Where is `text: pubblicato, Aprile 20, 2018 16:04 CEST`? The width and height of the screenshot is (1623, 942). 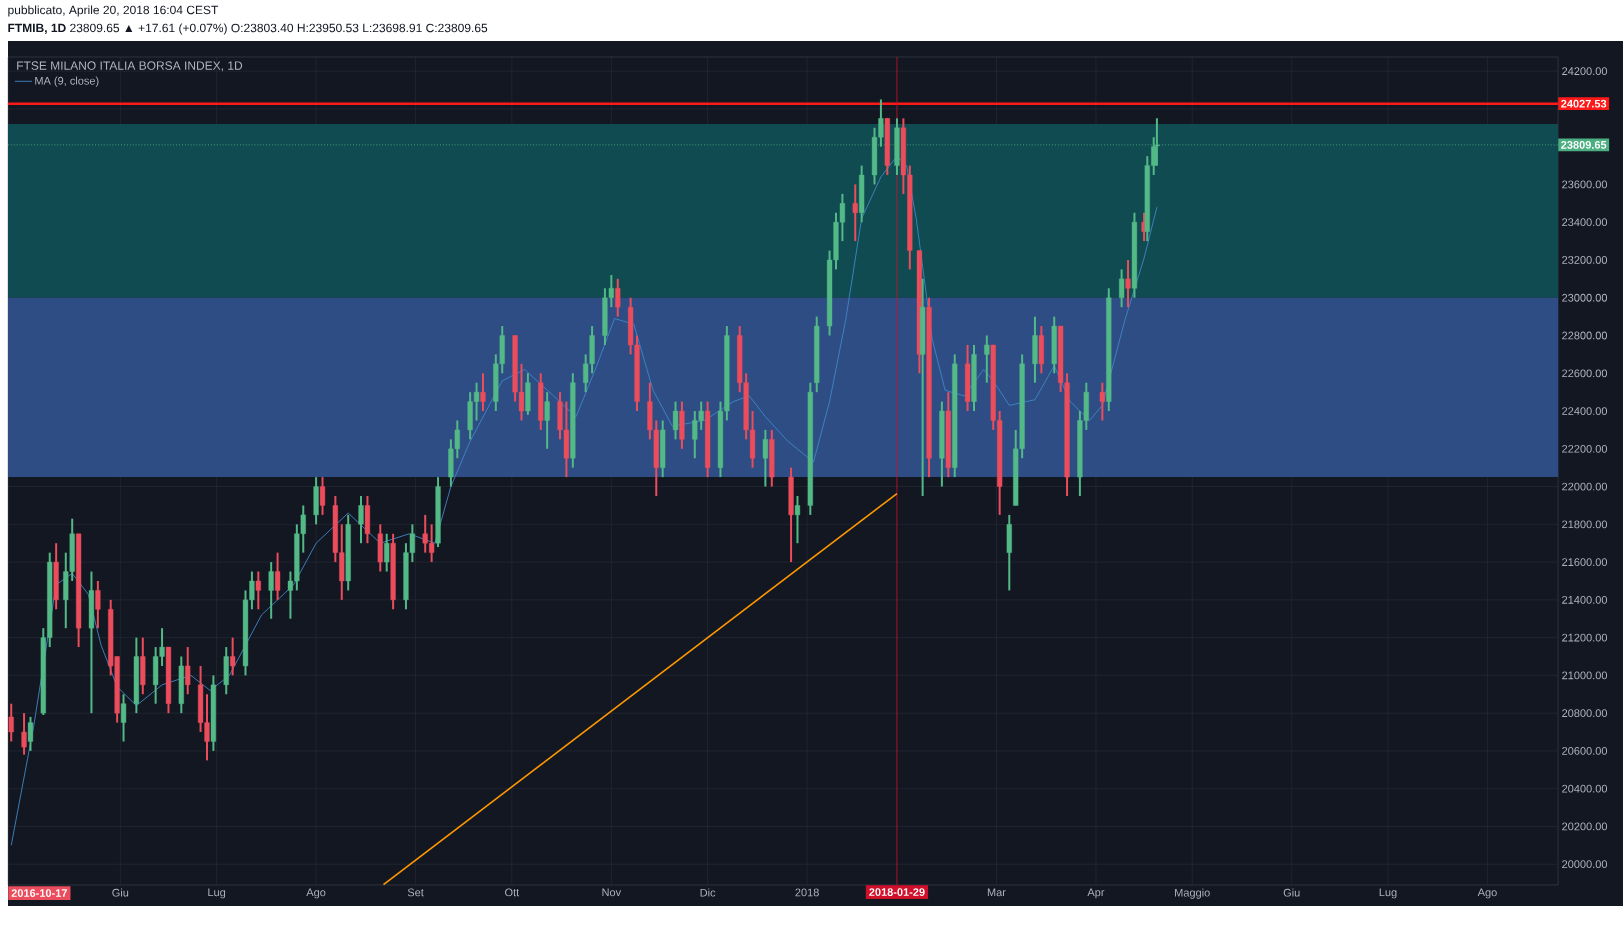
text: pubblicato, Aprile 20, 2018 16:04 CEST is located at coordinates (113, 11).